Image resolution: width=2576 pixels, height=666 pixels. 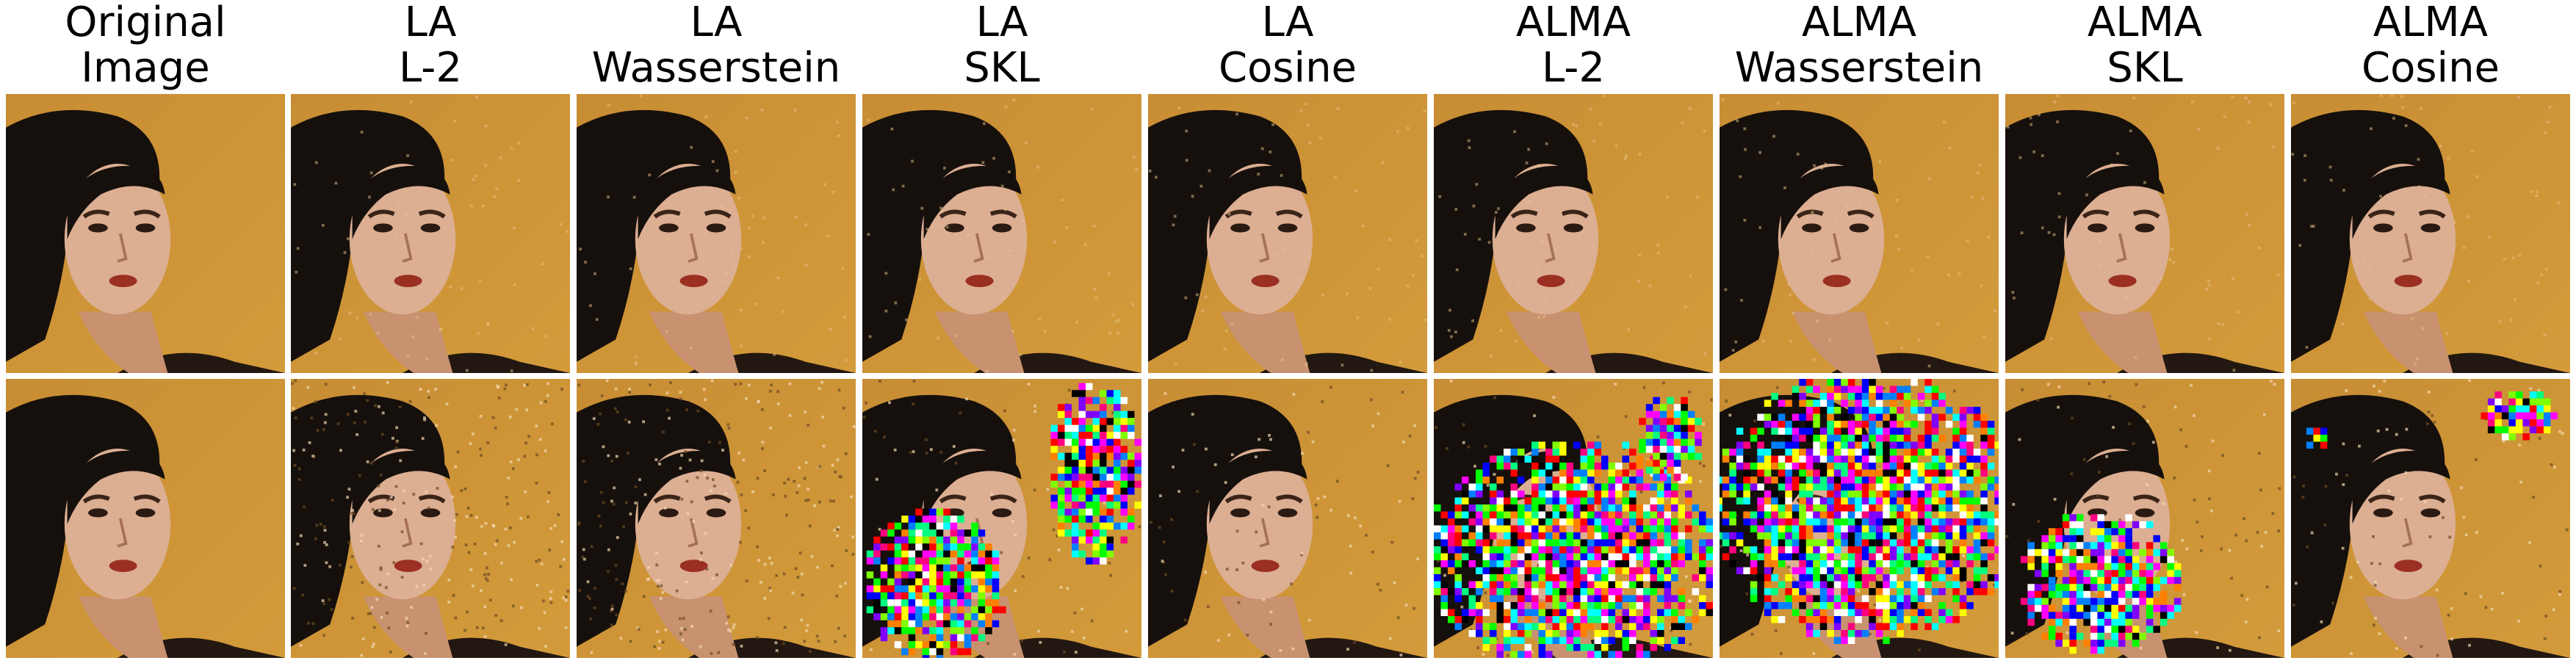 I want to click on column-title: ALMA L-2, so click(x=1573, y=45).